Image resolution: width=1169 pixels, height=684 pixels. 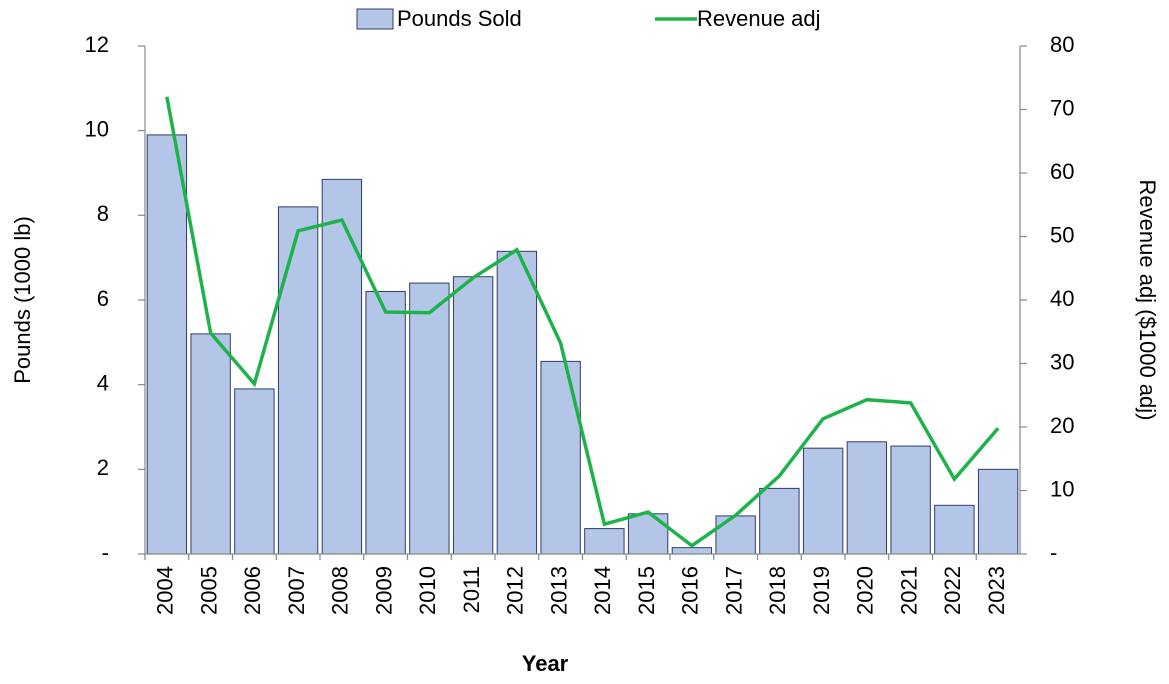 I want to click on x-tick-label: 2004, so click(x=165, y=590).